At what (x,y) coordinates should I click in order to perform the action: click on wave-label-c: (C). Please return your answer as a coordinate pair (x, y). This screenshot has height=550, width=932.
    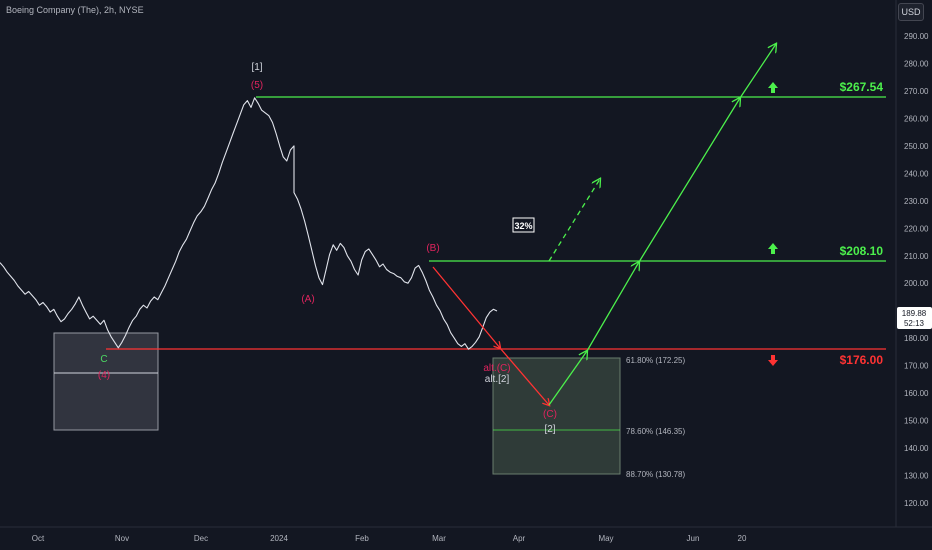
    Looking at the image, I should click on (550, 414).